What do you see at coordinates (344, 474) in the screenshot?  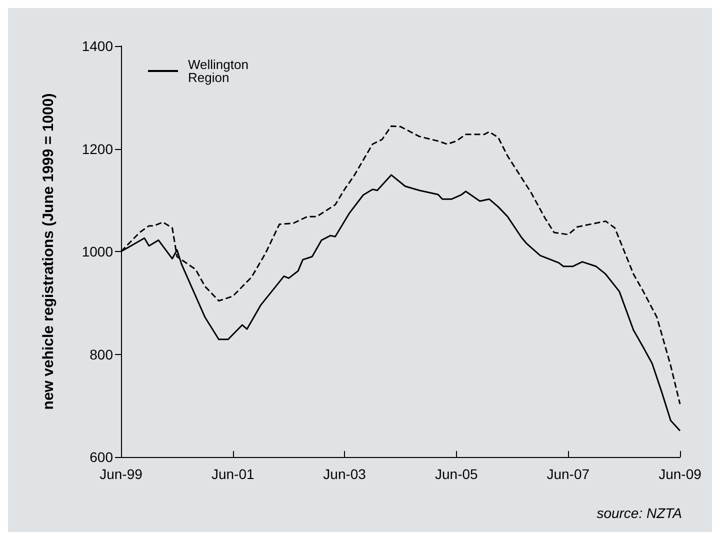 I see `x-tick-label: Jun-03` at bounding box center [344, 474].